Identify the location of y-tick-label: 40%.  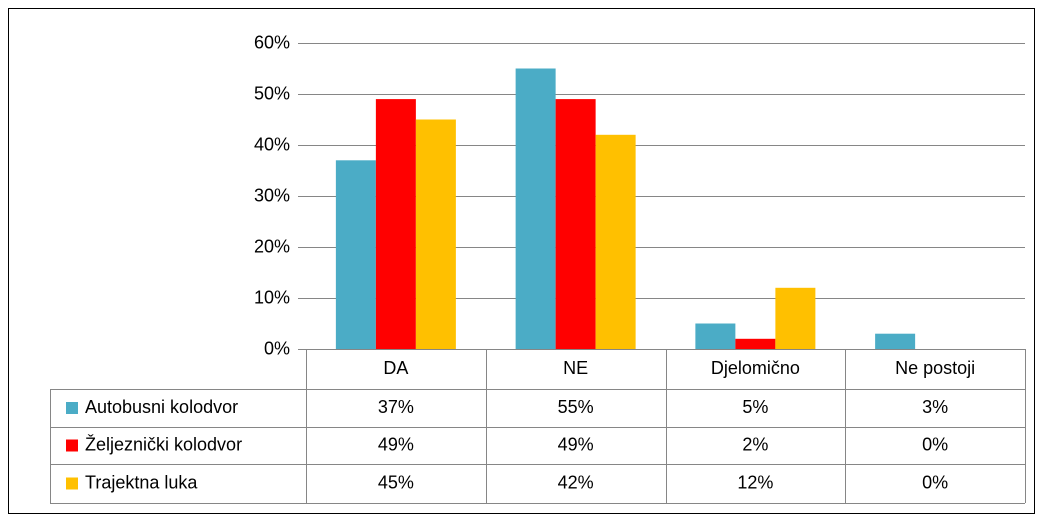
(272, 144).